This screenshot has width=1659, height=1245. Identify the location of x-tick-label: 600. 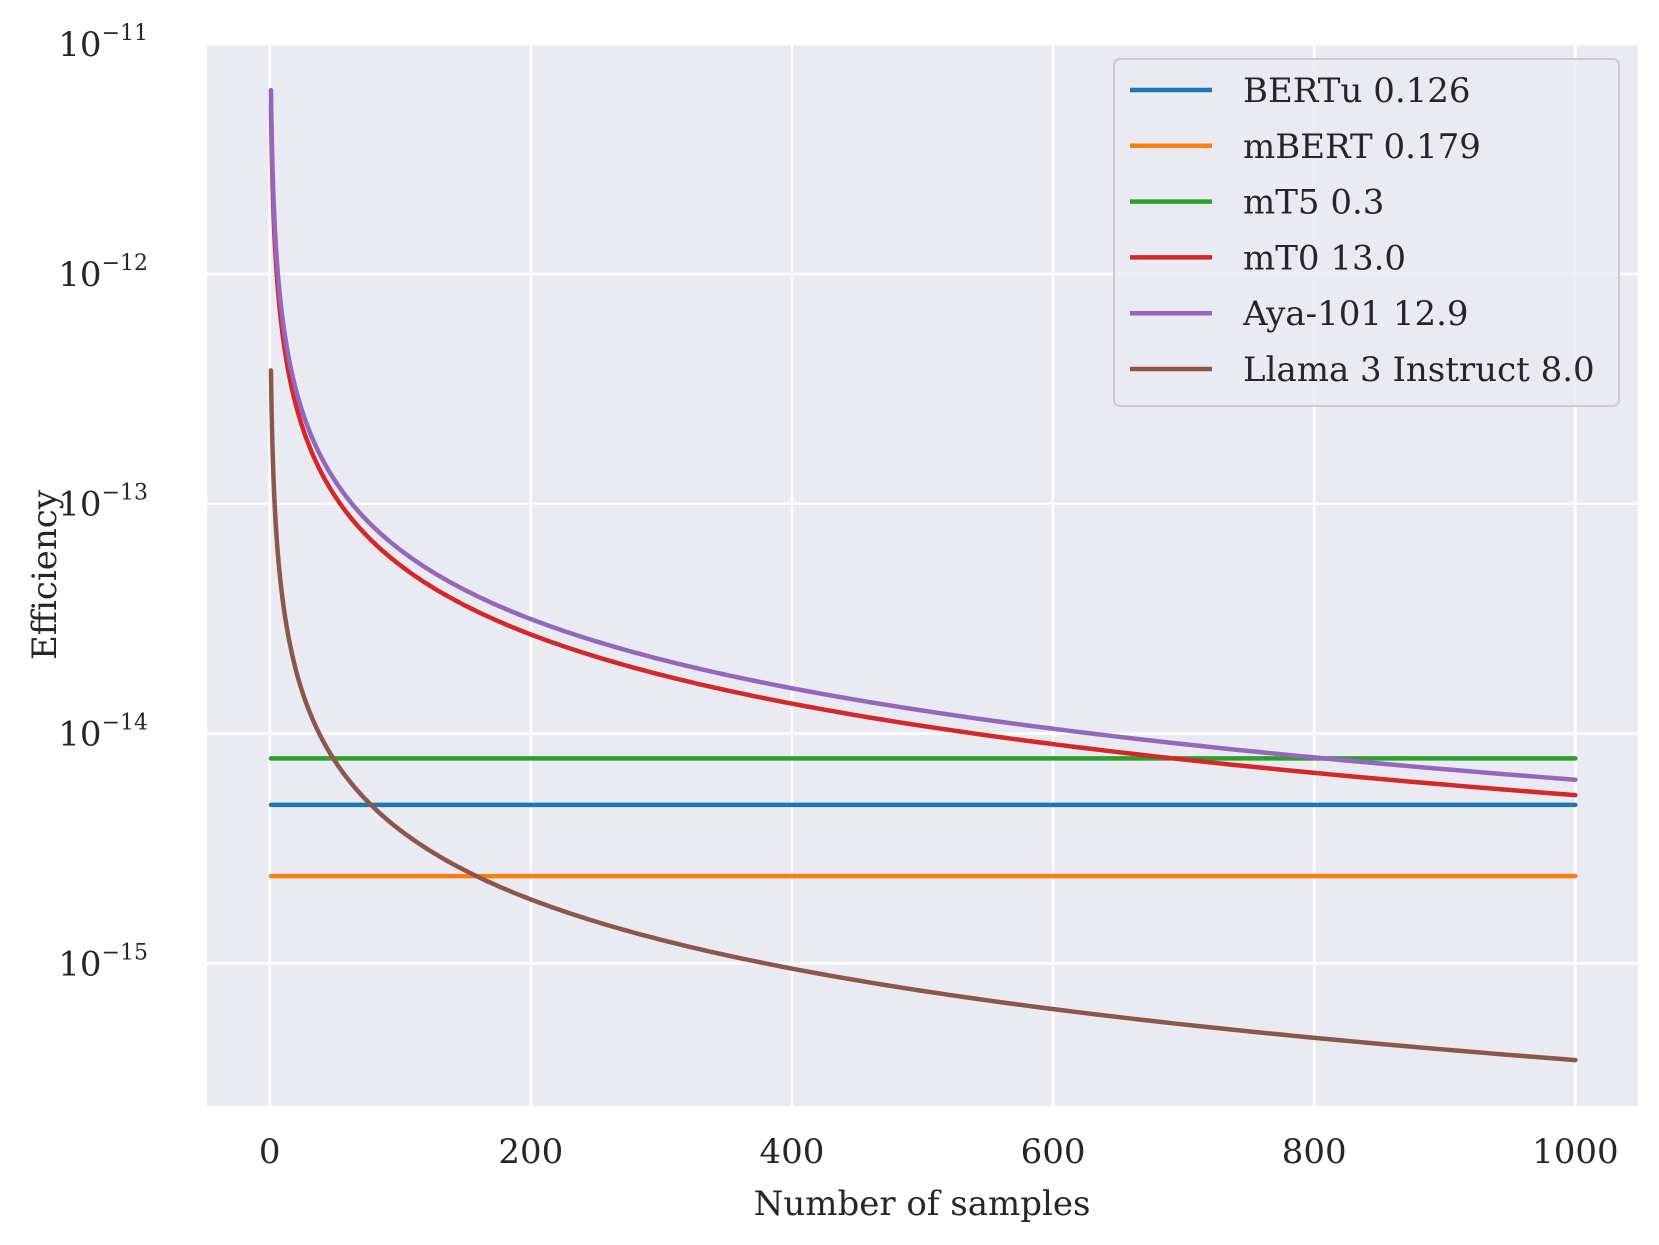
(1053, 1152).